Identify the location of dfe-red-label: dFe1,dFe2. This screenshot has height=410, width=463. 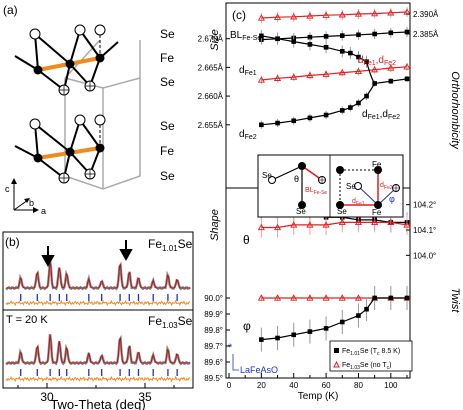
(377, 61).